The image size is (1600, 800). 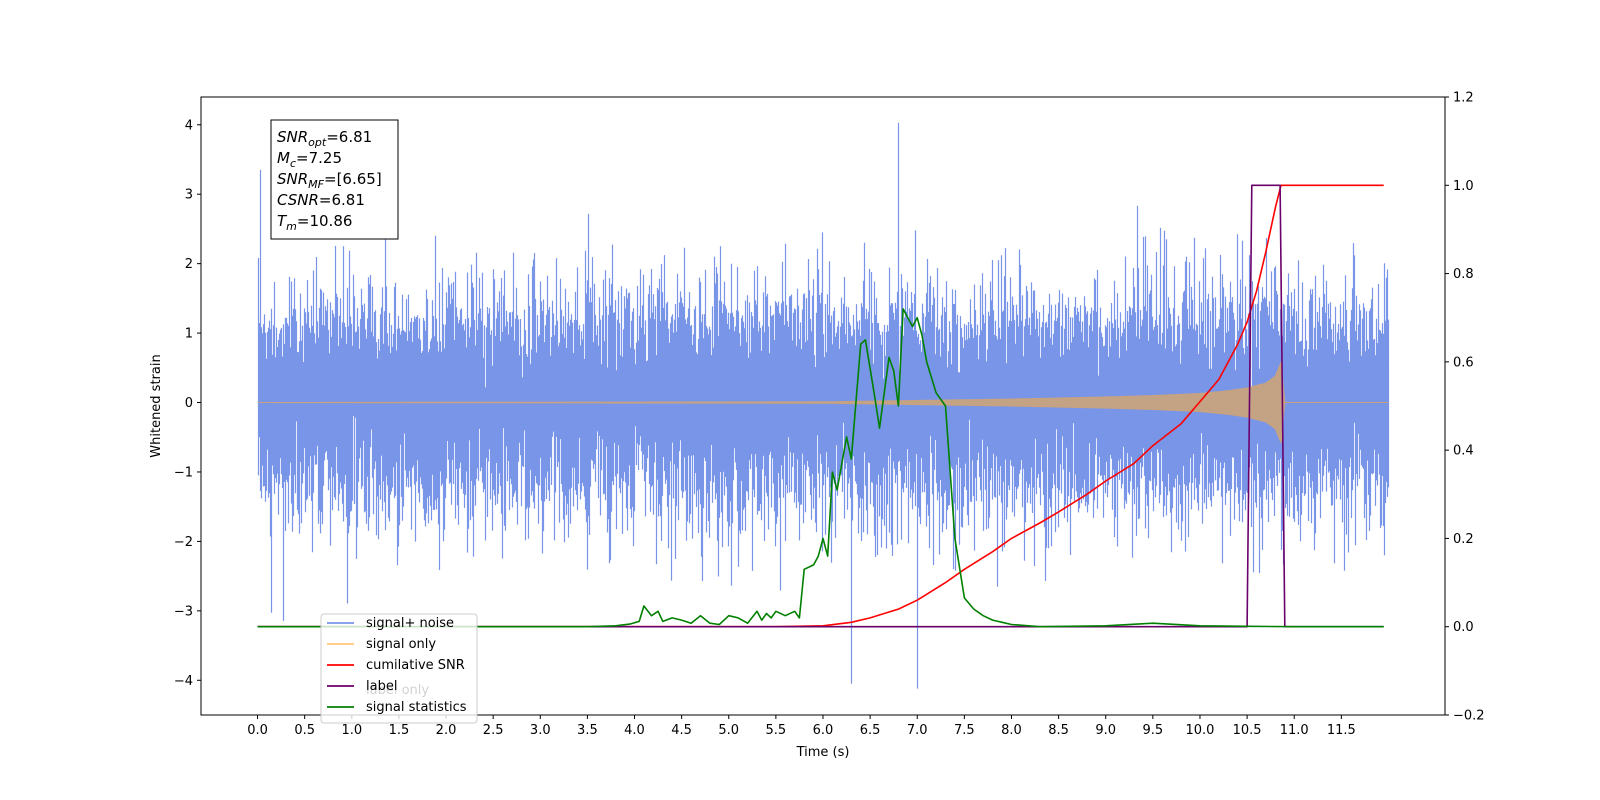 What do you see at coordinates (183, 542) in the screenshot?
I see `y-tick-label: −2` at bounding box center [183, 542].